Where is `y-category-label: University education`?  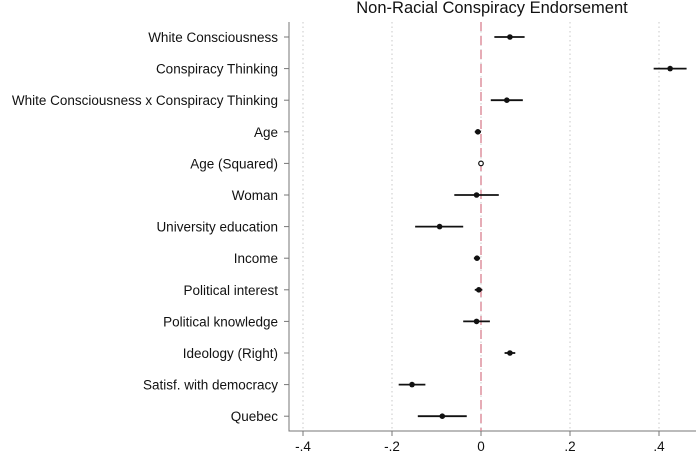 y-category-label: University education is located at coordinates (217, 227).